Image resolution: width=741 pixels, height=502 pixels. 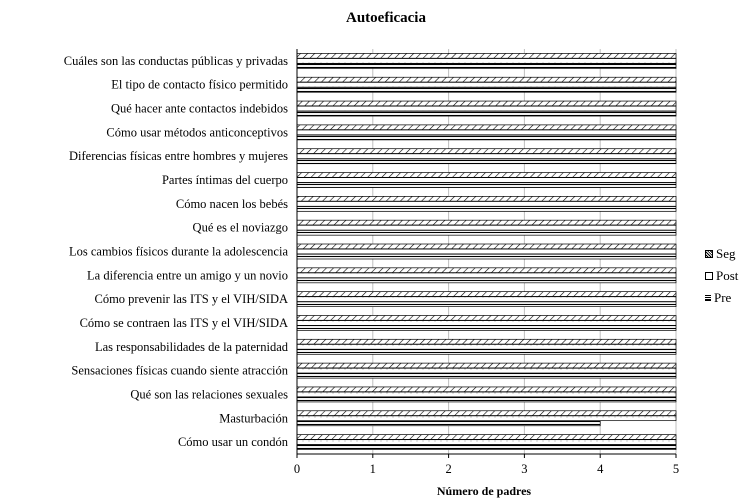 What do you see at coordinates (192, 347) in the screenshot?
I see `category-label-12: Las responsabilidades de la paternidad` at bounding box center [192, 347].